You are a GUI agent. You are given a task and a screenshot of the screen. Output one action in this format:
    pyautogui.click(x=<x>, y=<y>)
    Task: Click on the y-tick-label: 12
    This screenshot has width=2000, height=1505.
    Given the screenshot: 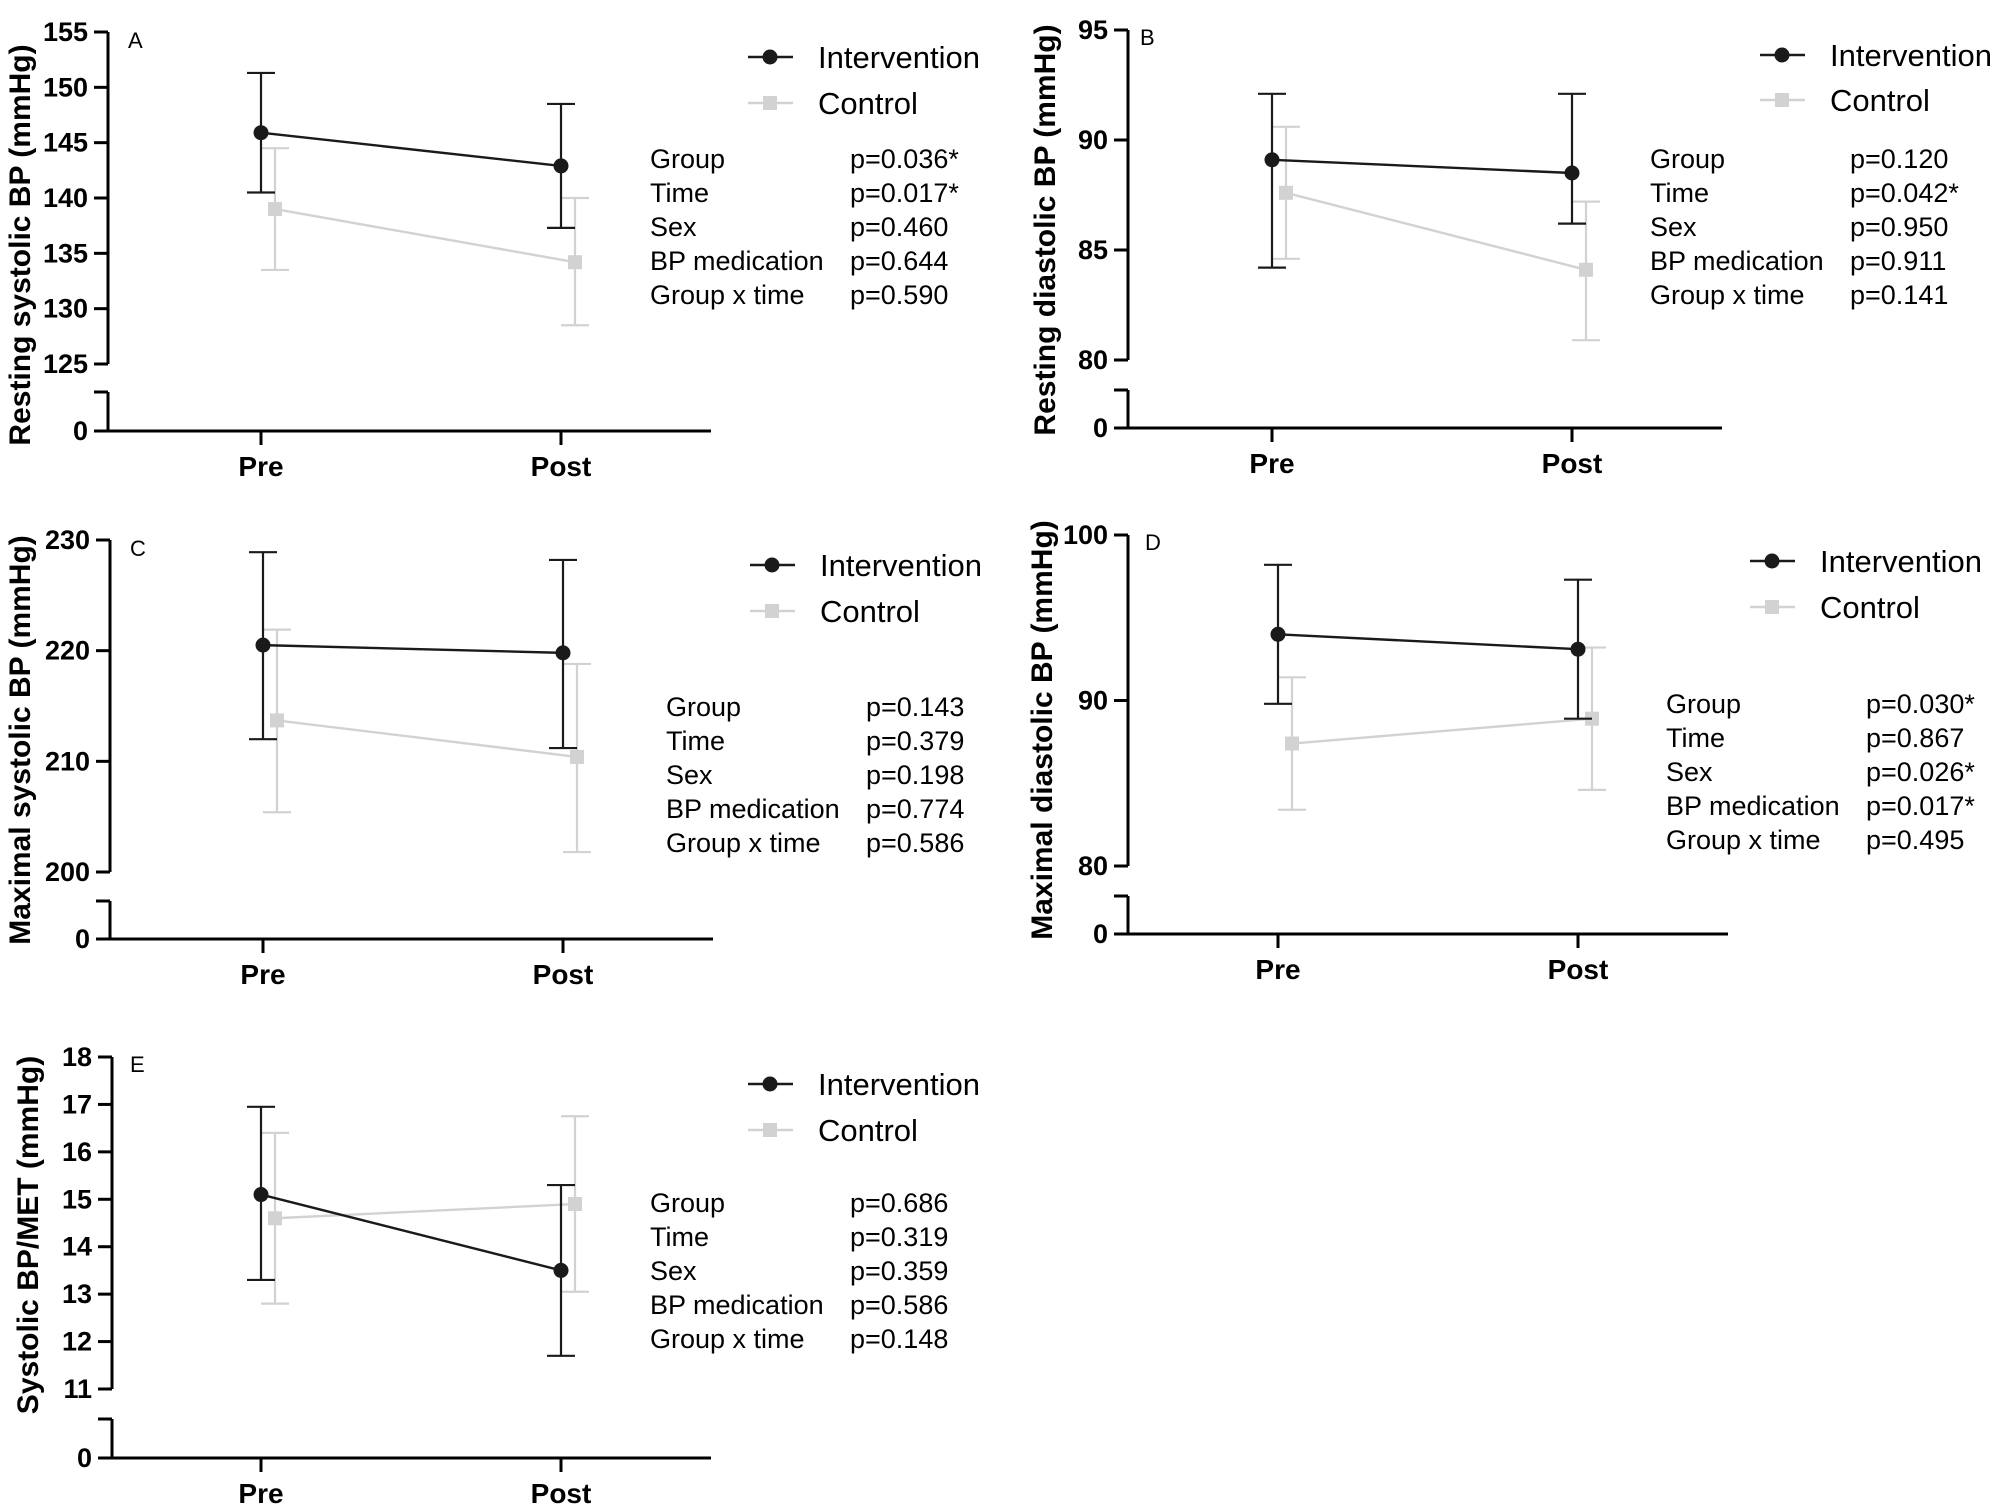 What is the action you would take?
    pyautogui.click(x=77, y=1342)
    